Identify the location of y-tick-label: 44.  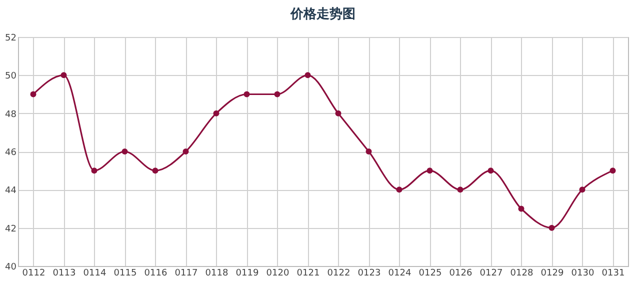
(11, 191).